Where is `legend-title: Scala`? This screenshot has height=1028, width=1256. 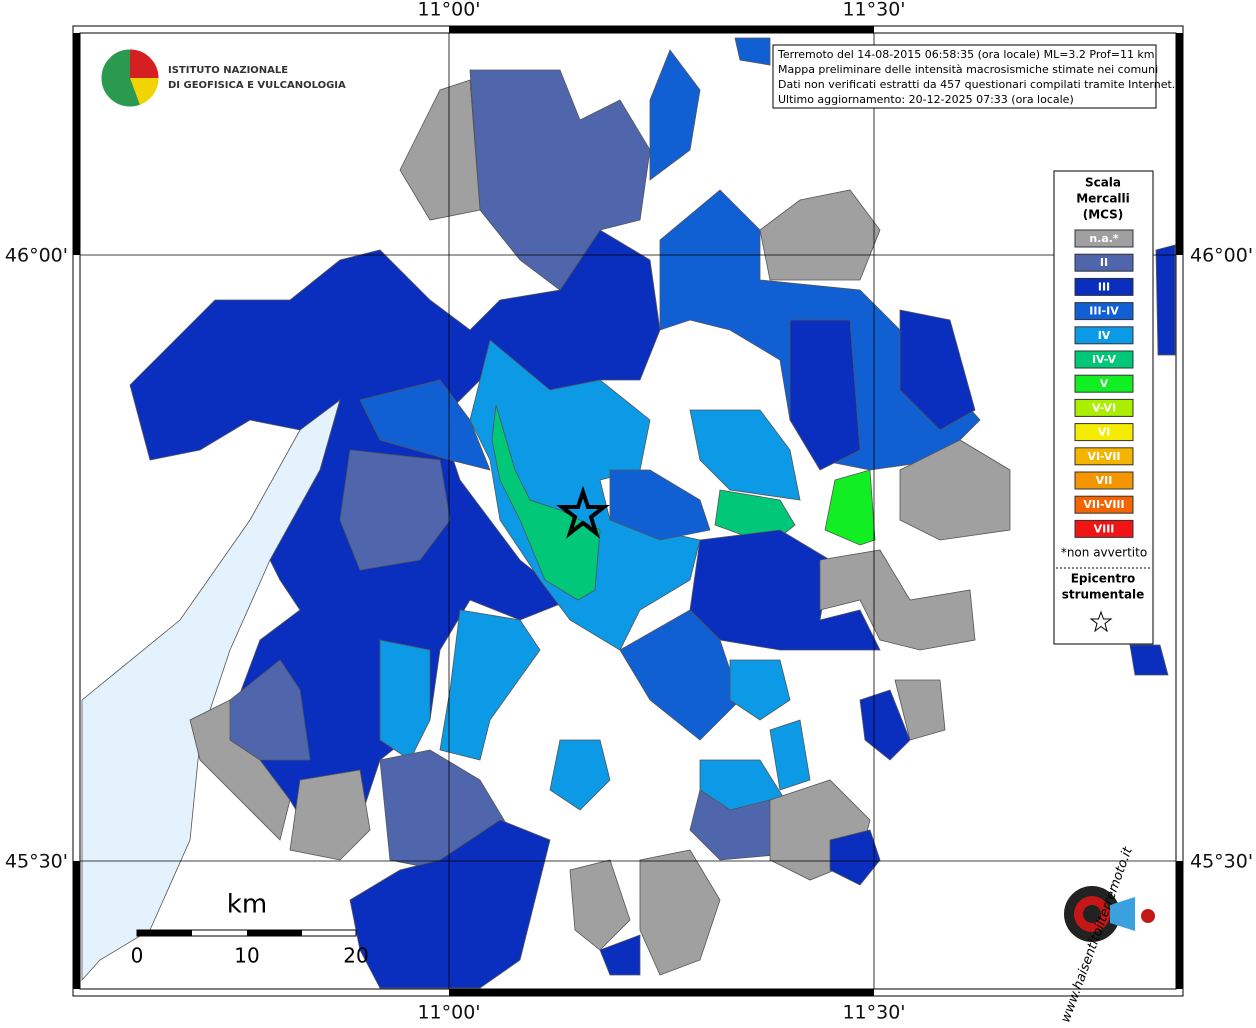
legend-title: Scala is located at coordinates (1103, 183).